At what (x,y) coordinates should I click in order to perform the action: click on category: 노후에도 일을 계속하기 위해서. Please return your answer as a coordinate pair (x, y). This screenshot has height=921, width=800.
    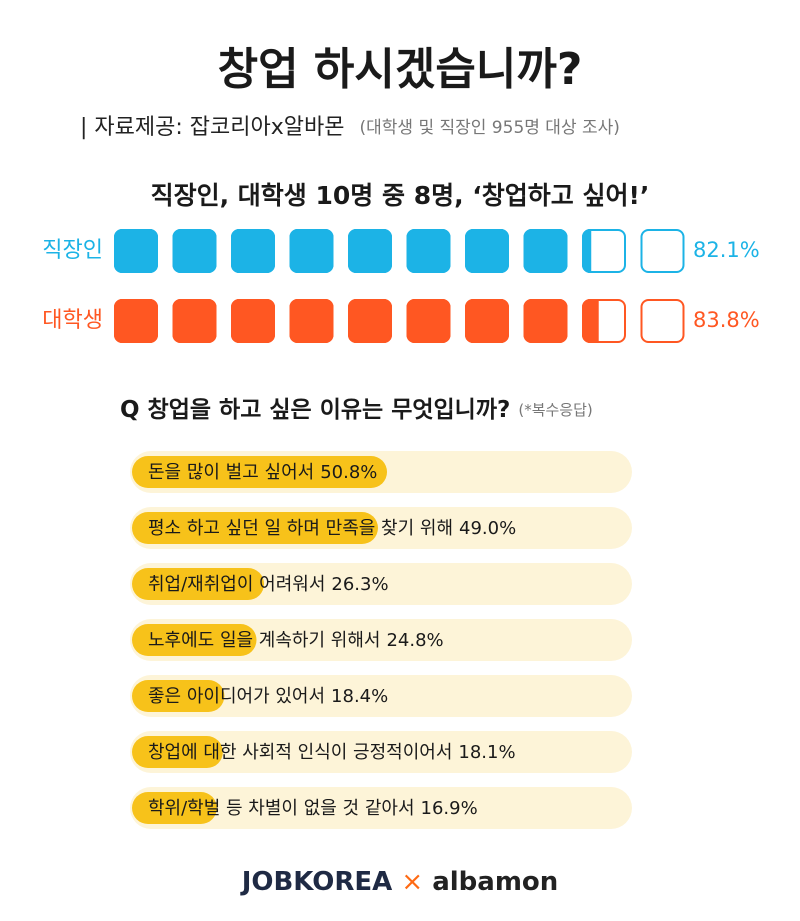
    Looking at the image, I should click on (264, 640).